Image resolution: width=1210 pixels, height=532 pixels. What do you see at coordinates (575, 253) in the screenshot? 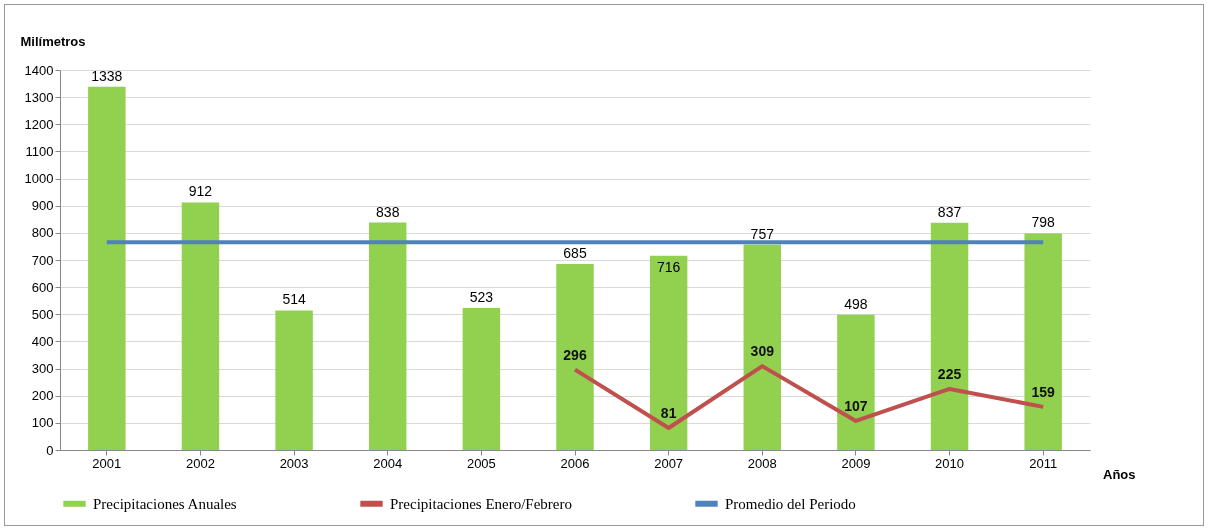
I see `data-label: 685` at bounding box center [575, 253].